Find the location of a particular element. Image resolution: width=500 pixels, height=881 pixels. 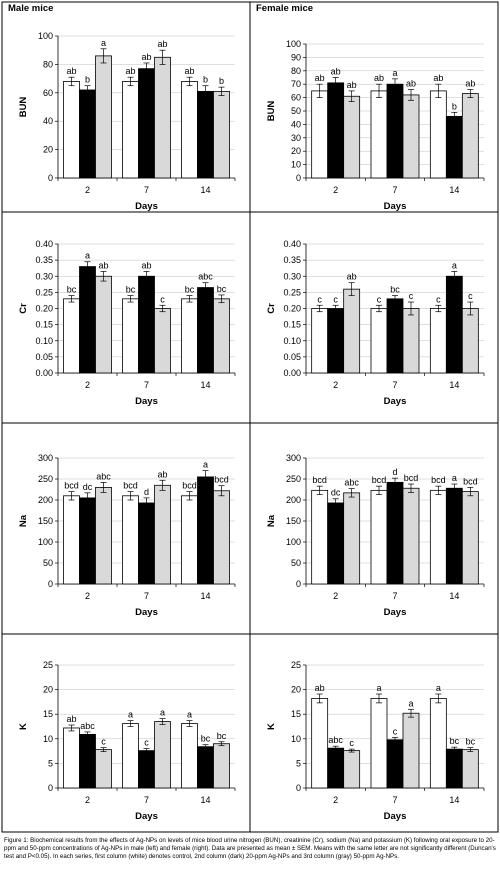

y-tick-label: 20 is located at coordinates (296, 690).